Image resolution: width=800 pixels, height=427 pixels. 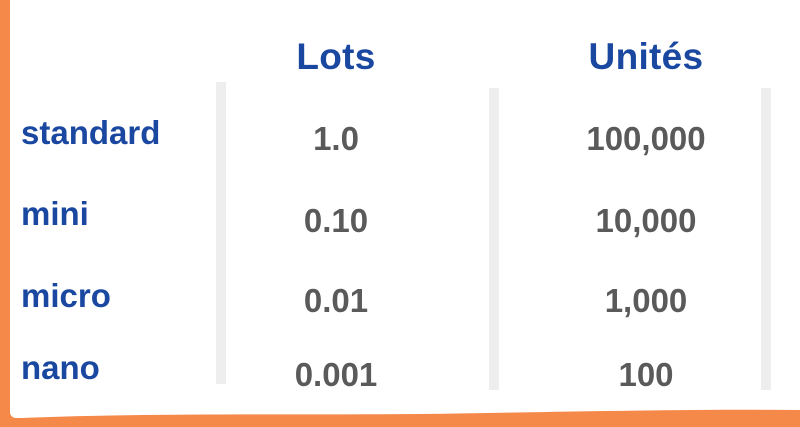 I want to click on row-label-micro: micro, so click(x=66, y=295).